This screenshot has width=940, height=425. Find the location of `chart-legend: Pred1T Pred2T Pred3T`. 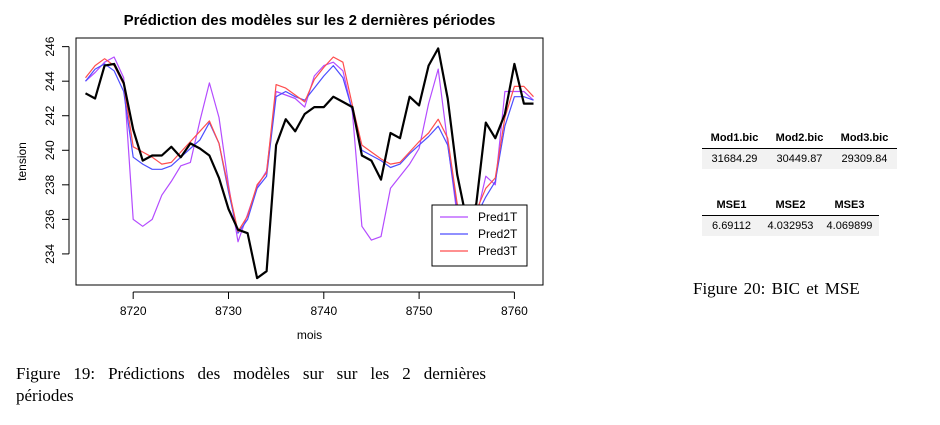

chart-legend: Pred1T Pred2T Pred3T is located at coordinates (479, 235).